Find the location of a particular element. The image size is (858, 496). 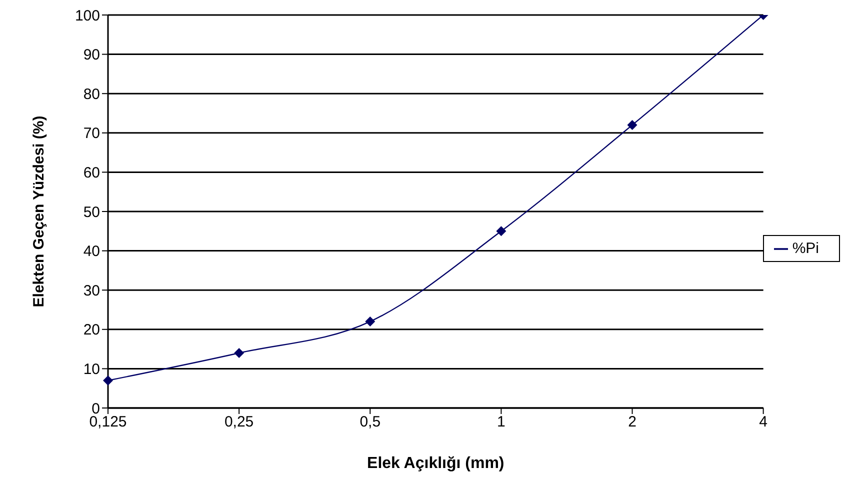

x-tick-label: 1 is located at coordinates (501, 422).